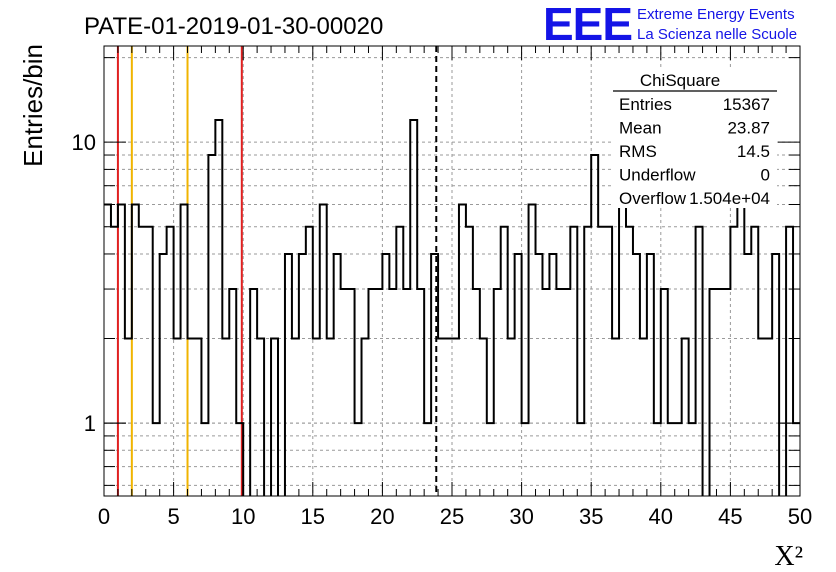  Describe the element at coordinates (753, 151) in the screenshot. I see `stats-value: 14.5` at that location.